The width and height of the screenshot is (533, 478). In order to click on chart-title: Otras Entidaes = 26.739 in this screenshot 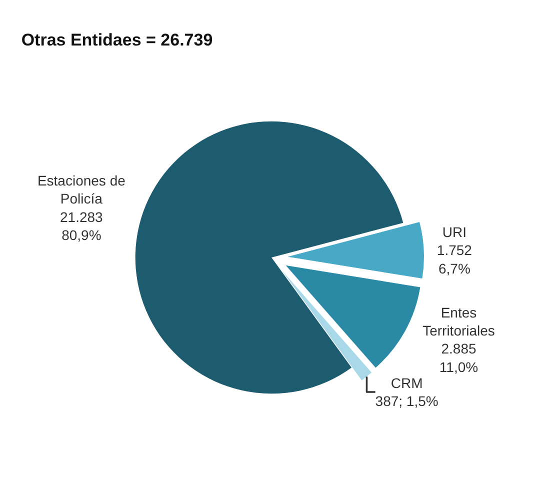, I will do `click(117, 40)`.